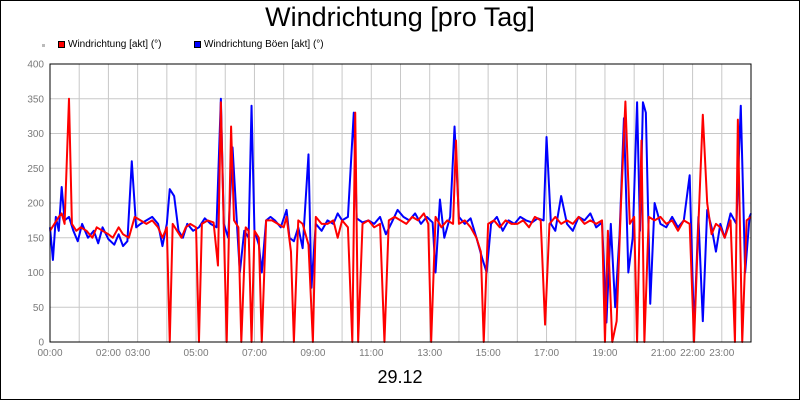 This screenshot has width=800, height=400. Describe the element at coordinates (663, 353) in the screenshot. I see `x-tick-label: 21:00` at that location.